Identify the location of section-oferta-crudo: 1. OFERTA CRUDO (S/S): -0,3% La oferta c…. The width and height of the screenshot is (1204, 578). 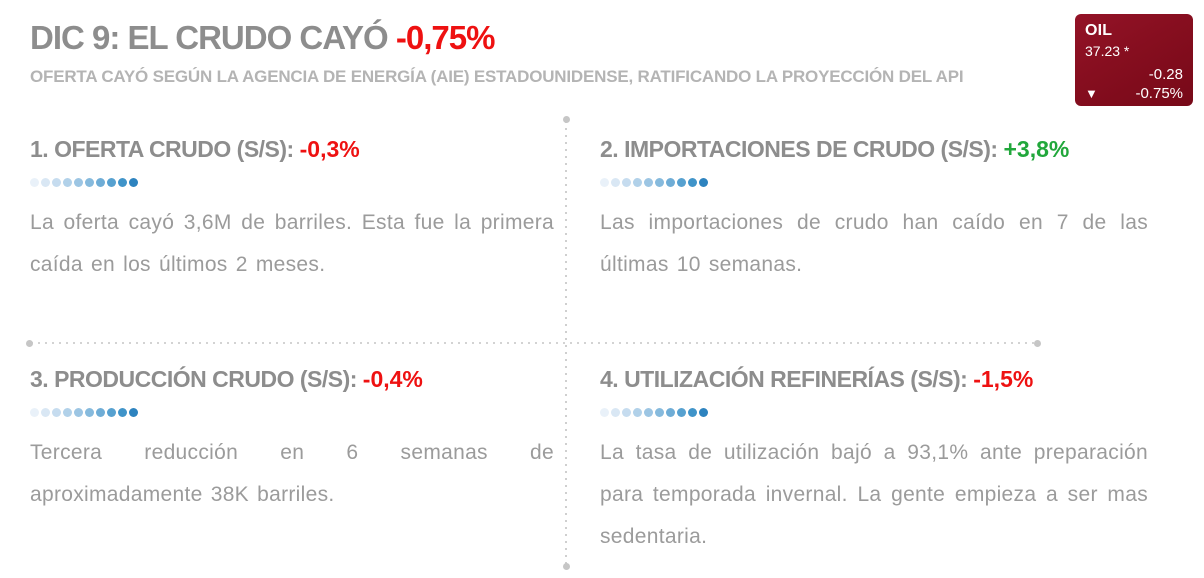
(292, 211).